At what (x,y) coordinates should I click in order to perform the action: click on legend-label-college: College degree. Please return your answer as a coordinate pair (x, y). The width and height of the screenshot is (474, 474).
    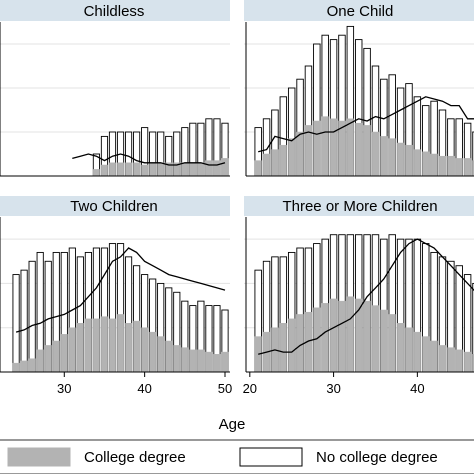
    Looking at the image, I should click on (135, 457).